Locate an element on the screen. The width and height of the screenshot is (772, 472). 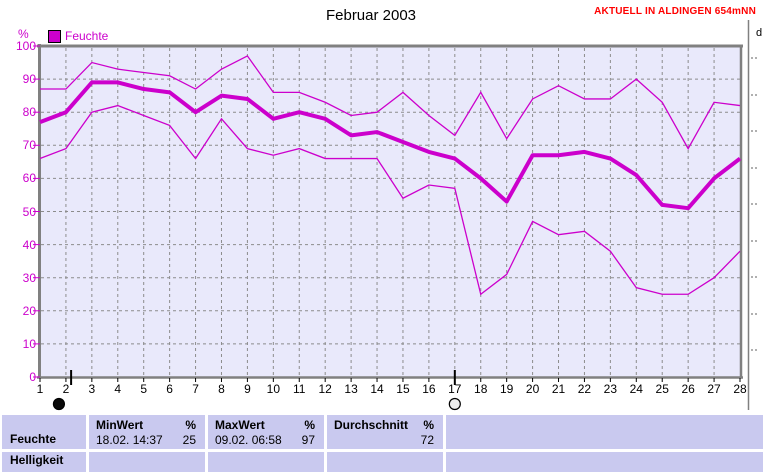
x-tick-label: 21 is located at coordinates (558, 389).